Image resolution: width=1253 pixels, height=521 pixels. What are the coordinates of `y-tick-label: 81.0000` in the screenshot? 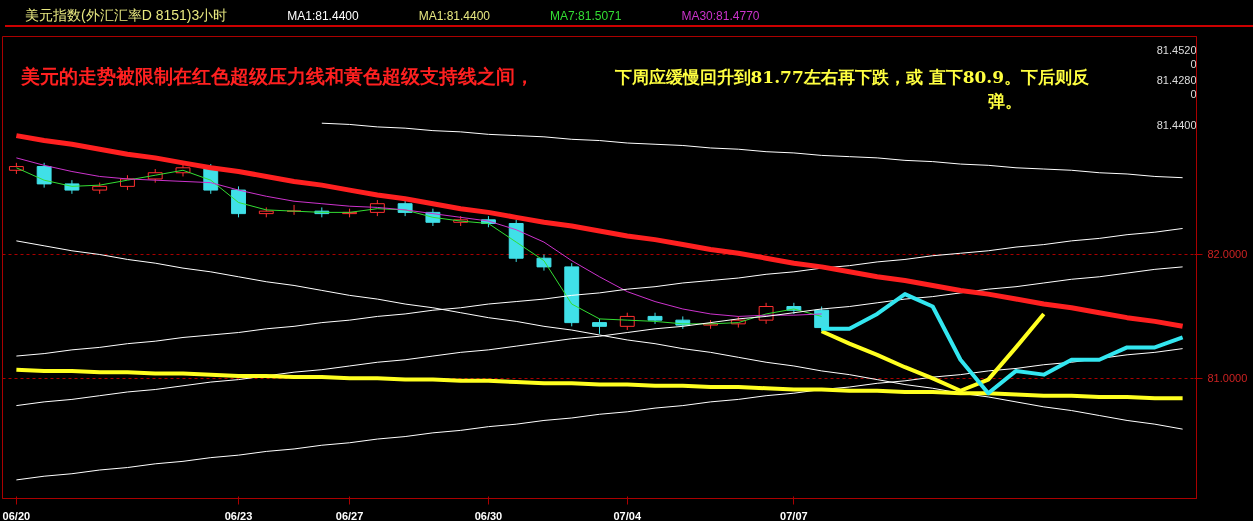 It's located at (1227, 378).